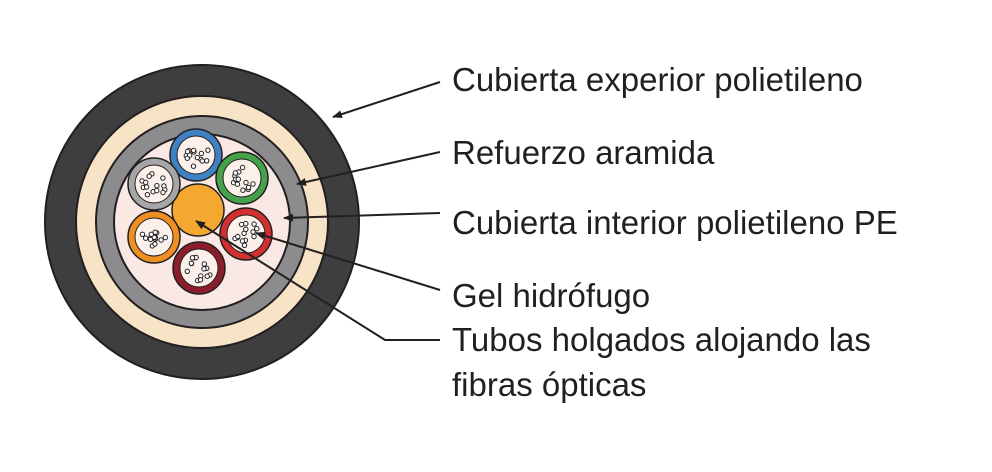 The height and width of the screenshot is (472, 992). Describe the element at coordinates (657, 79) in the screenshot. I see `label-outer-jacket: Cubierta experior polietileno` at that location.